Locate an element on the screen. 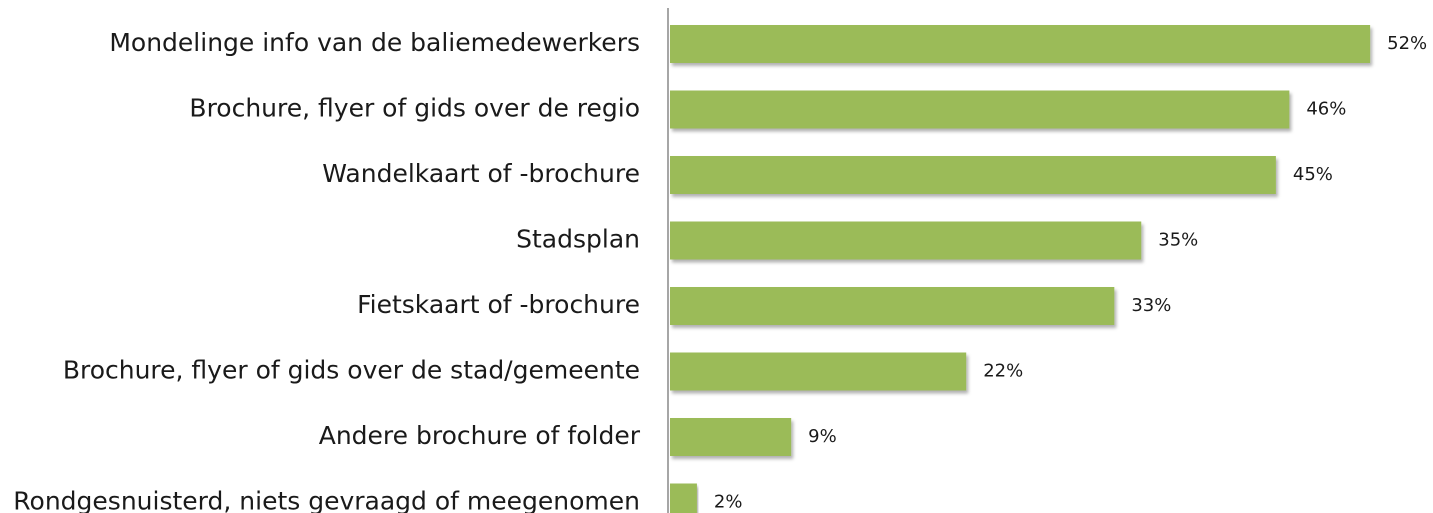 This screenshot has height=513, width=1433. category-label: Wandelkaart of -brochure is located at coordinates (481, 173).